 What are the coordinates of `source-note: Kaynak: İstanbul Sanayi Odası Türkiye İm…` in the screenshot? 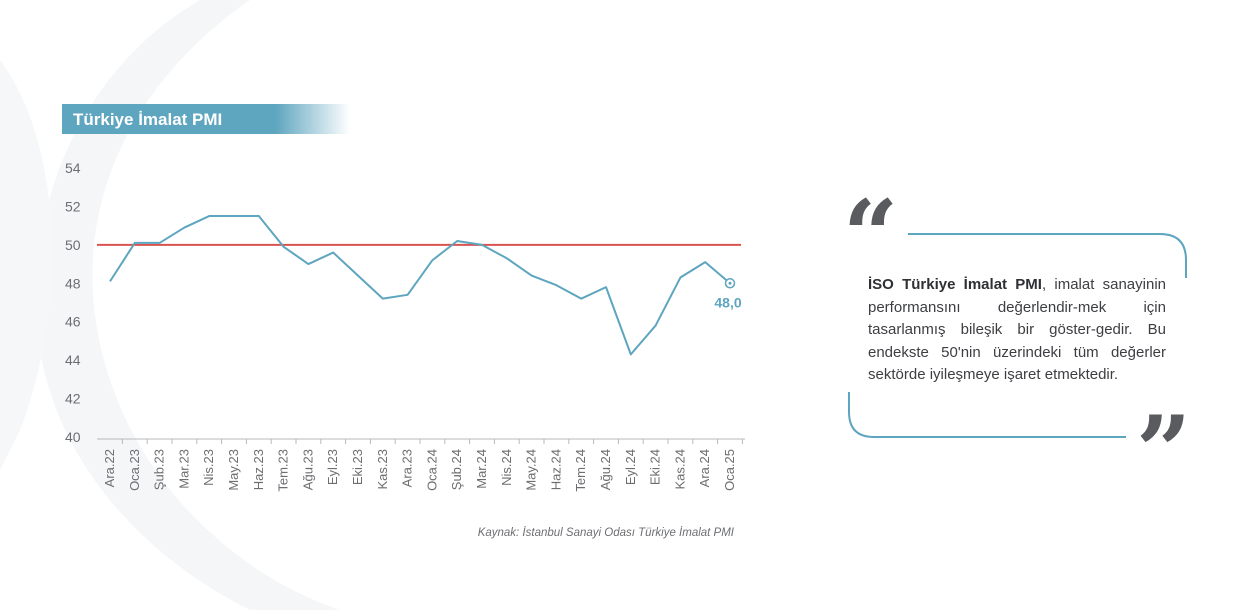 It's located at (605, 533).